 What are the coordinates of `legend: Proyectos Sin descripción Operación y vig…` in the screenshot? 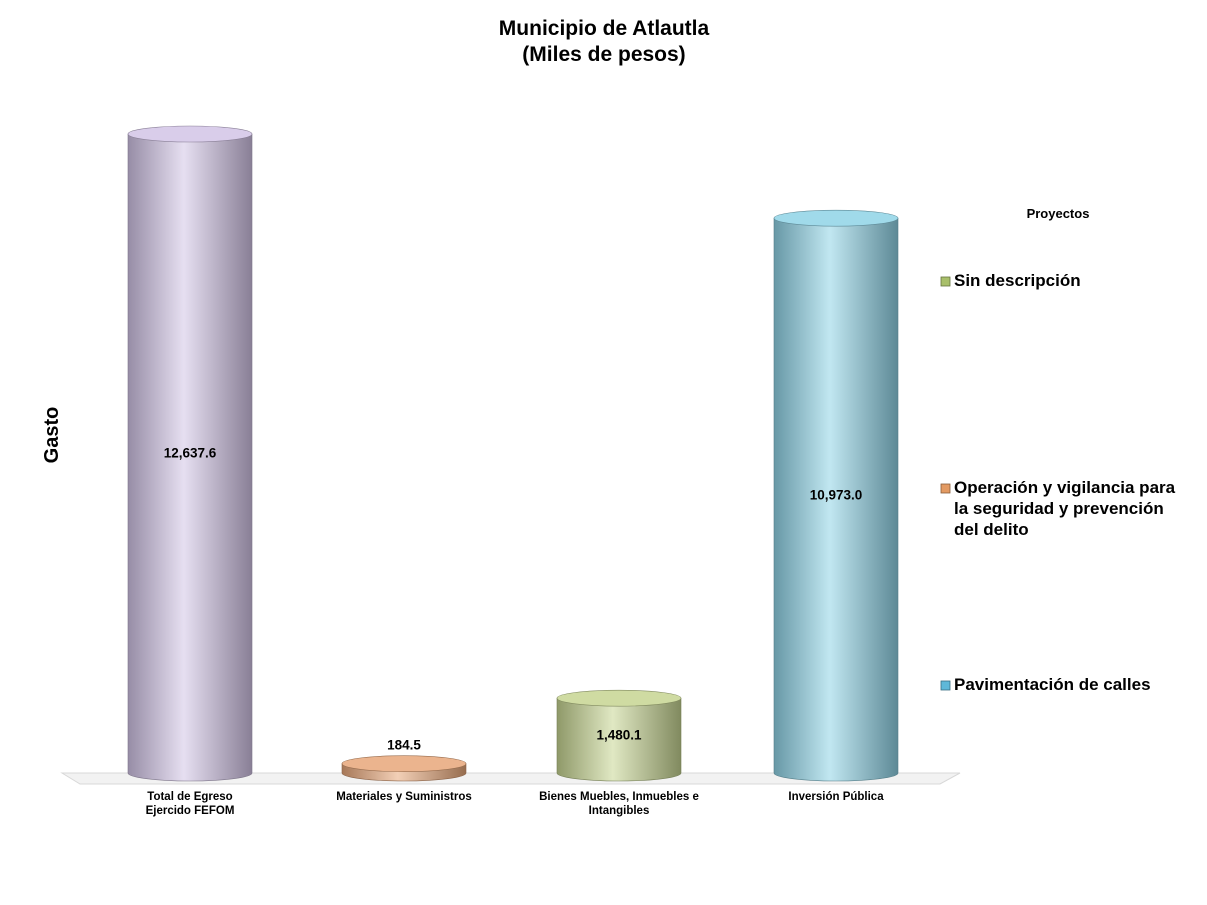 It's located at (1058, 450).